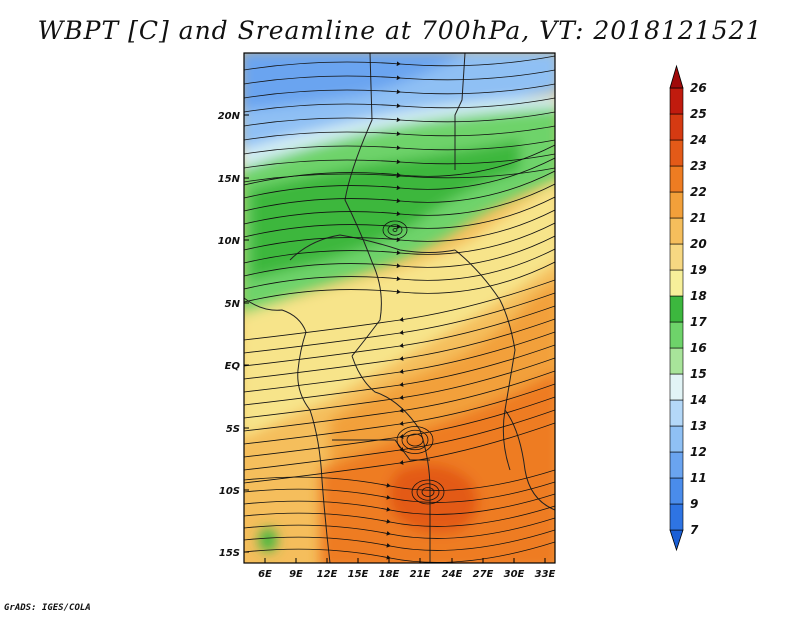 This screenshot has height=618, width=800. What do you see at coordinates (698, 348) in the screenshot?
I see `colorbar-label: 16` at bounding box center [698, 348].